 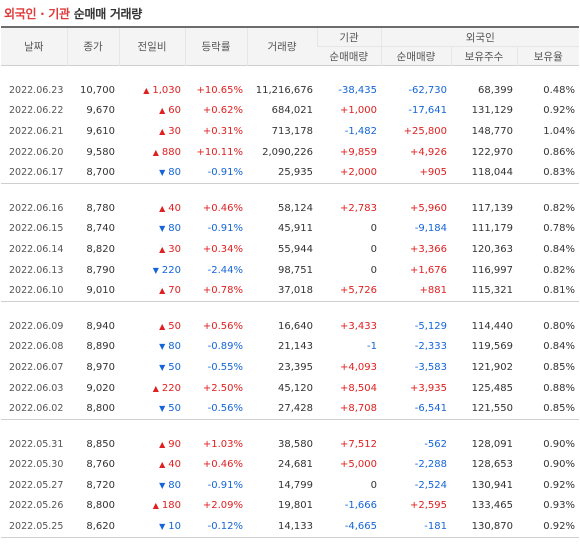 What do you see at coordinates (492, 485) in the screenshot?
I see `row-holdings: 130,941` at bounding box center [492, 485].